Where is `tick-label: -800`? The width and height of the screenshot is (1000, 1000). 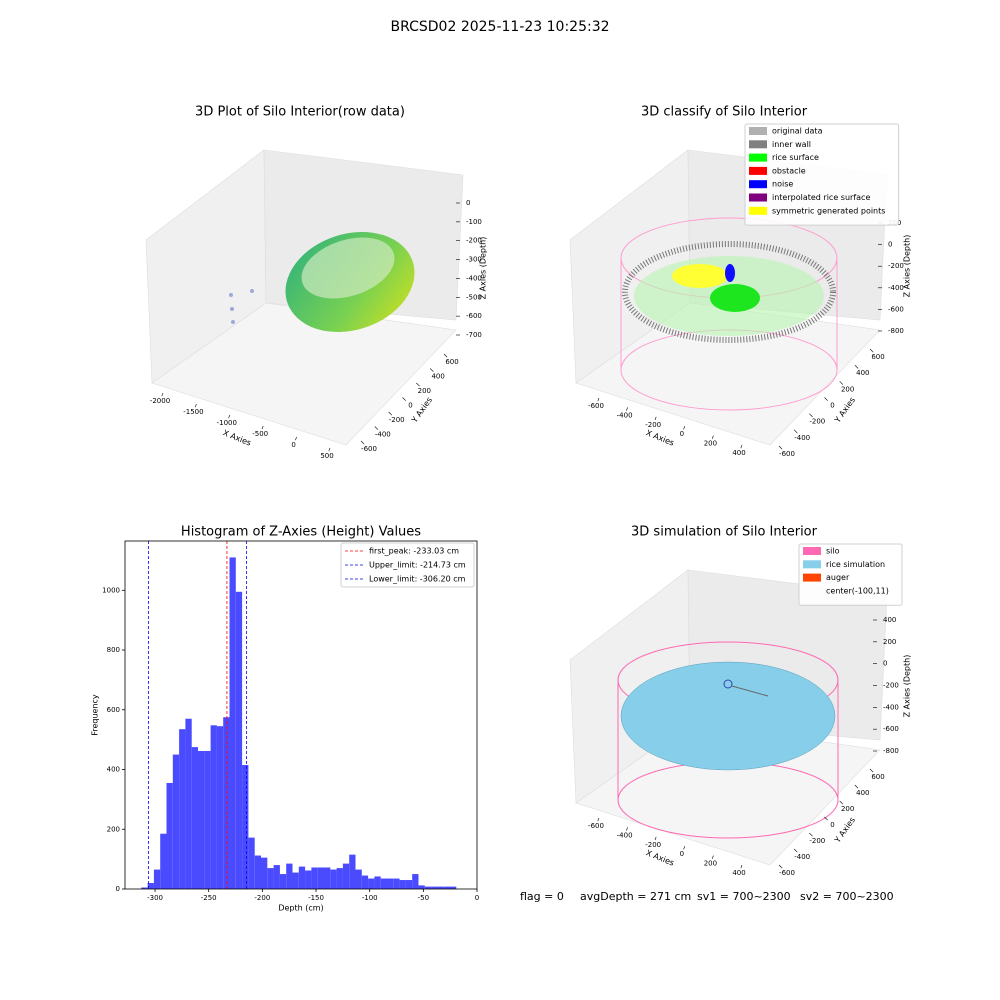 tick-label: -800 is located at coordinates (891, 751).